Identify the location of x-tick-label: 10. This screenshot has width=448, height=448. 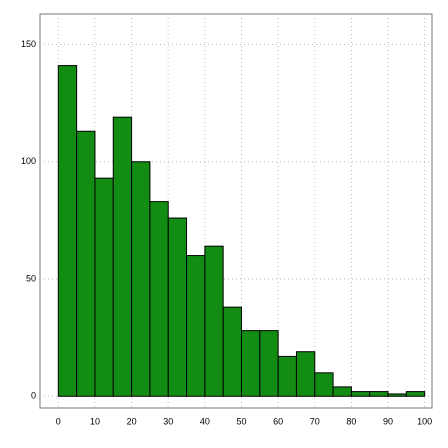
(95, 421).